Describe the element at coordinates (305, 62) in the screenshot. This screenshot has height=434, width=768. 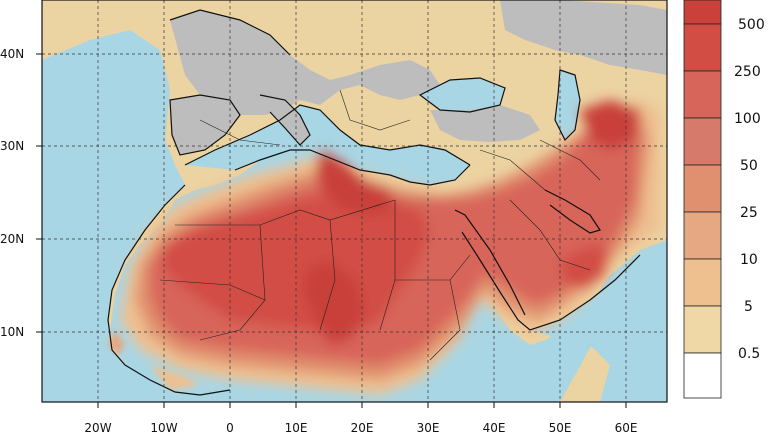
I see `europe-nodata` at that location.